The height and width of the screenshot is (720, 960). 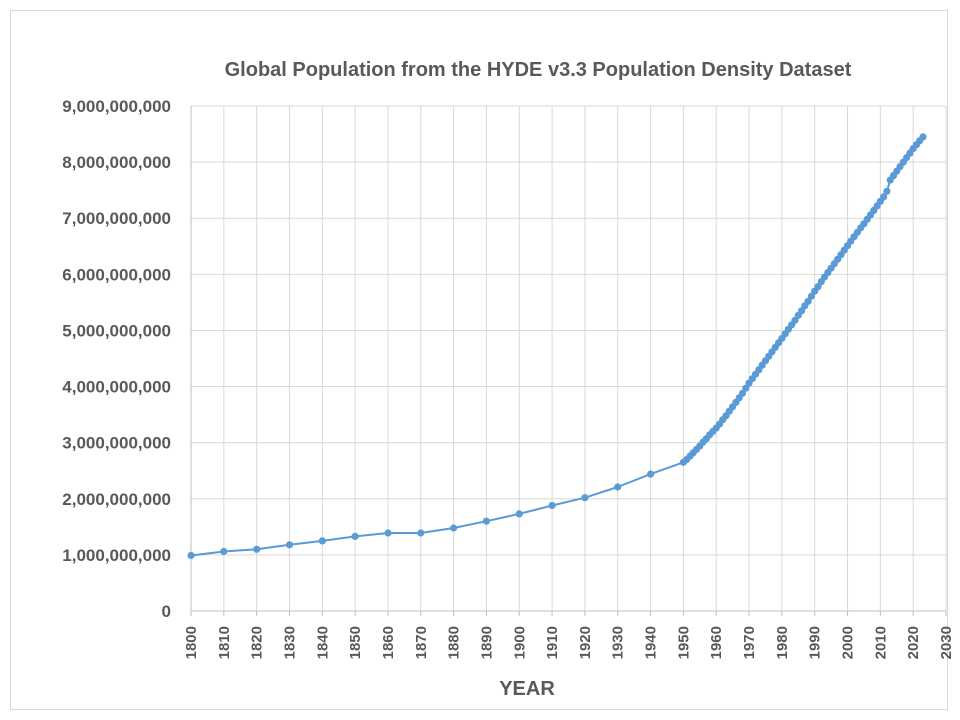 What do you see at coordinates (749, 642) in the screenshot?
I see `x-tick-label: 1970` at bounding box center [749, 642].